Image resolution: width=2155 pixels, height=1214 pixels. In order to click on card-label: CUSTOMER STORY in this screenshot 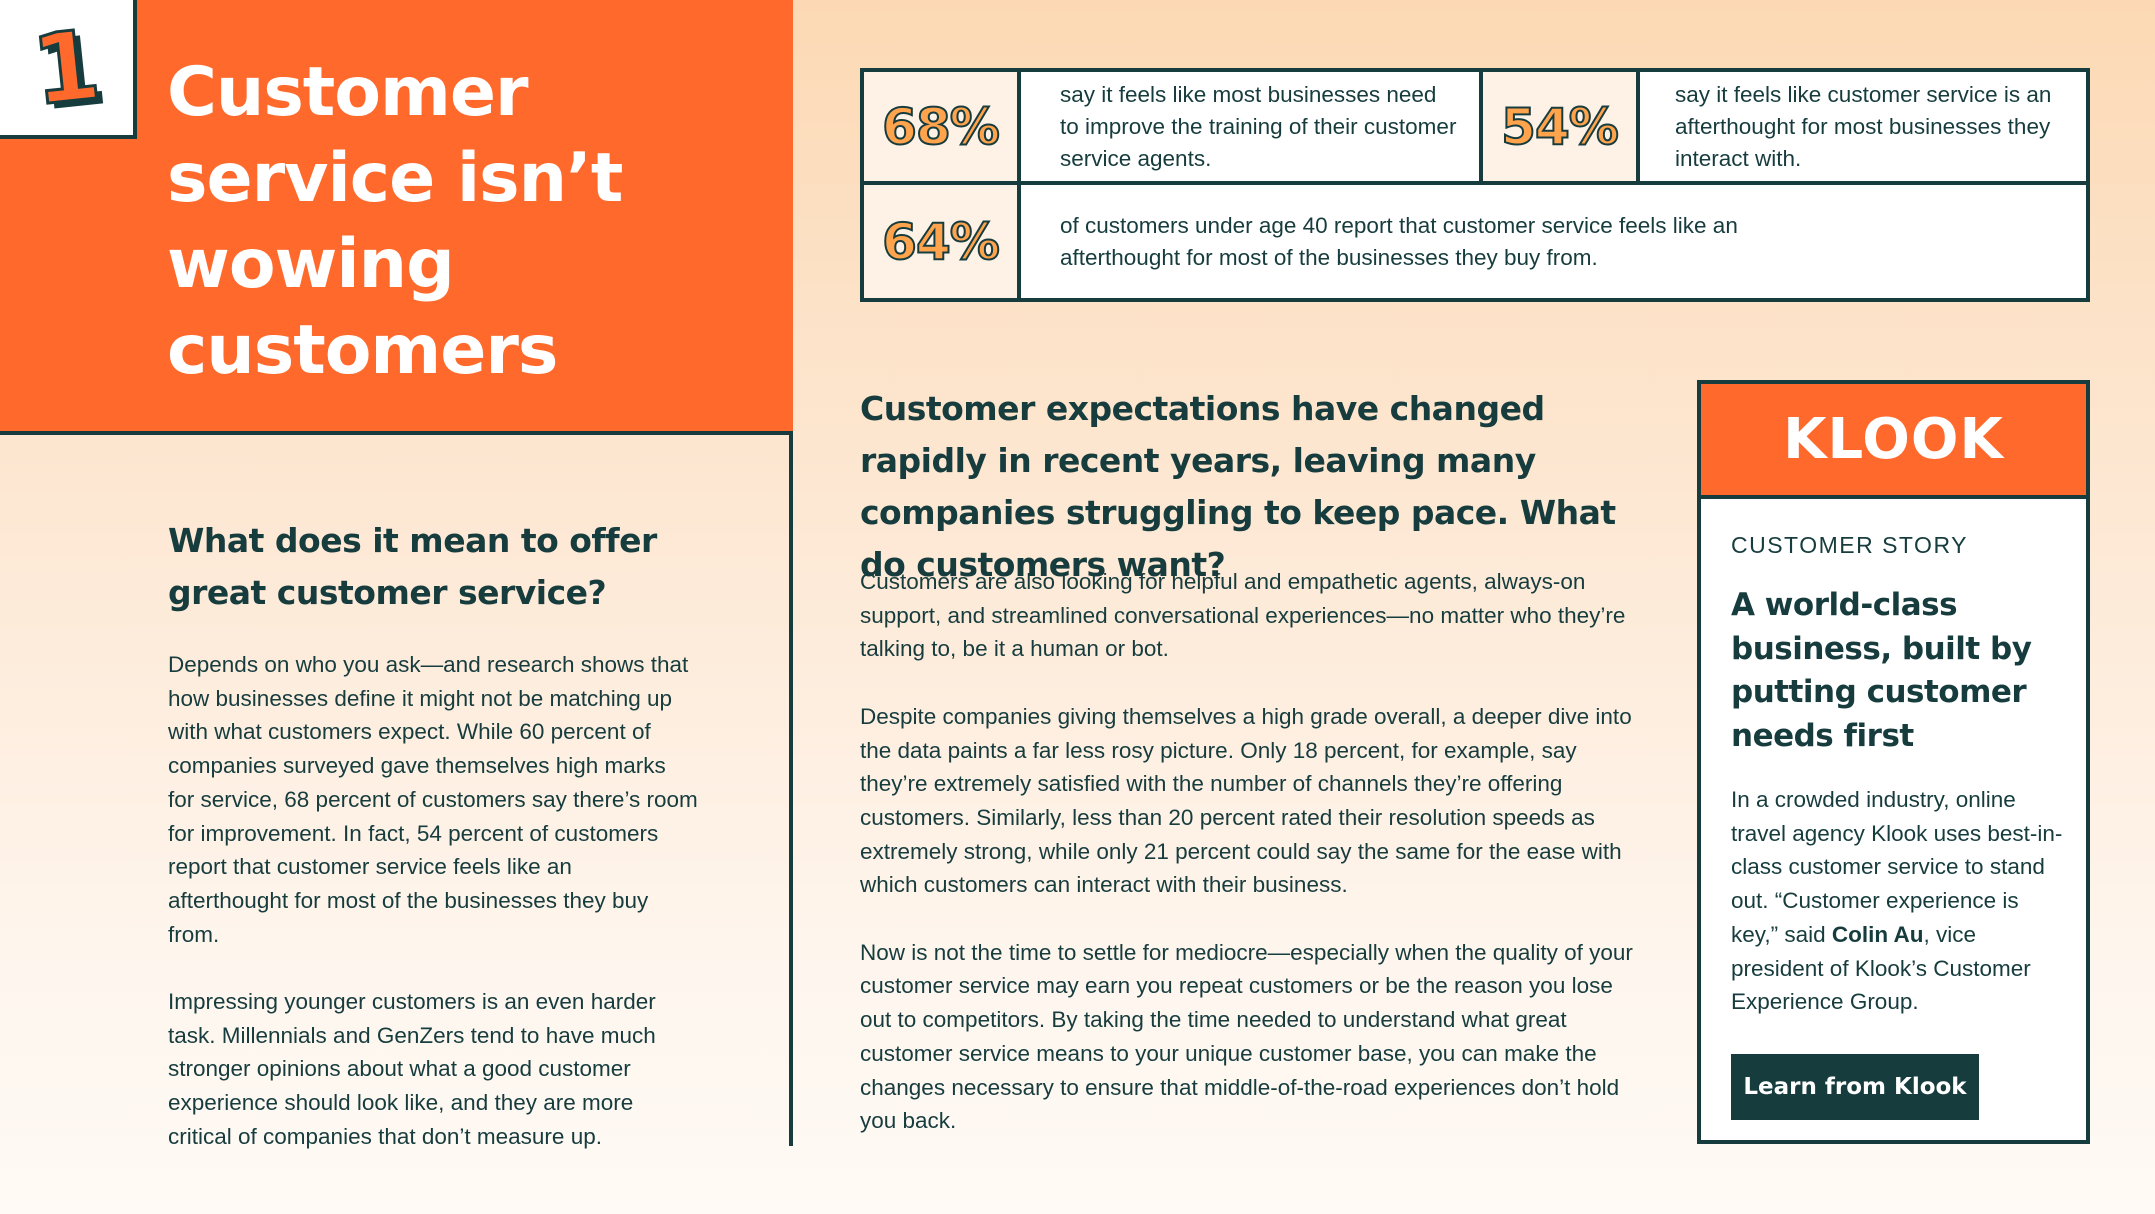, I will do `click(1849, 545)`.